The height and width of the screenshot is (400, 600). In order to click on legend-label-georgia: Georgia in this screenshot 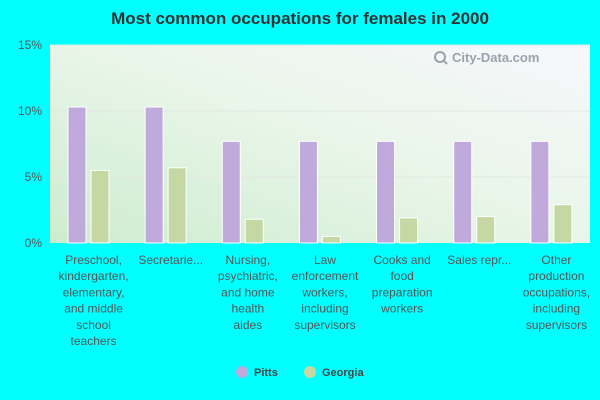, I will do `click(343, 373)`.